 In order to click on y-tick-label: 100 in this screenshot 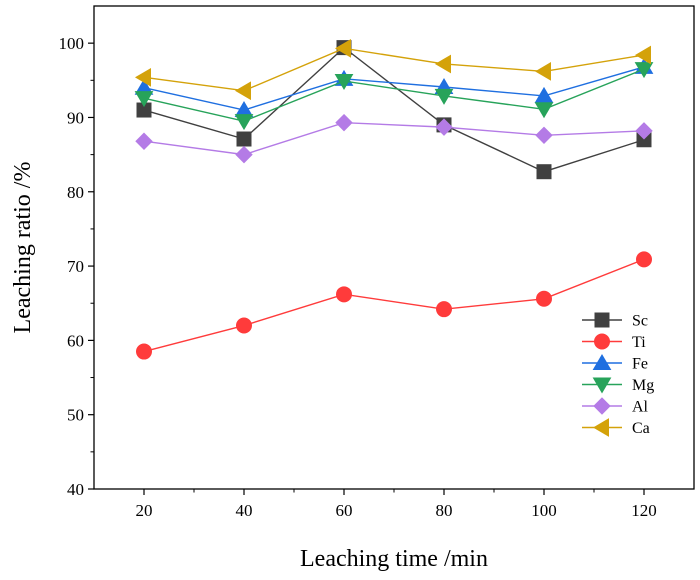, I will do `click(72, 43)`.